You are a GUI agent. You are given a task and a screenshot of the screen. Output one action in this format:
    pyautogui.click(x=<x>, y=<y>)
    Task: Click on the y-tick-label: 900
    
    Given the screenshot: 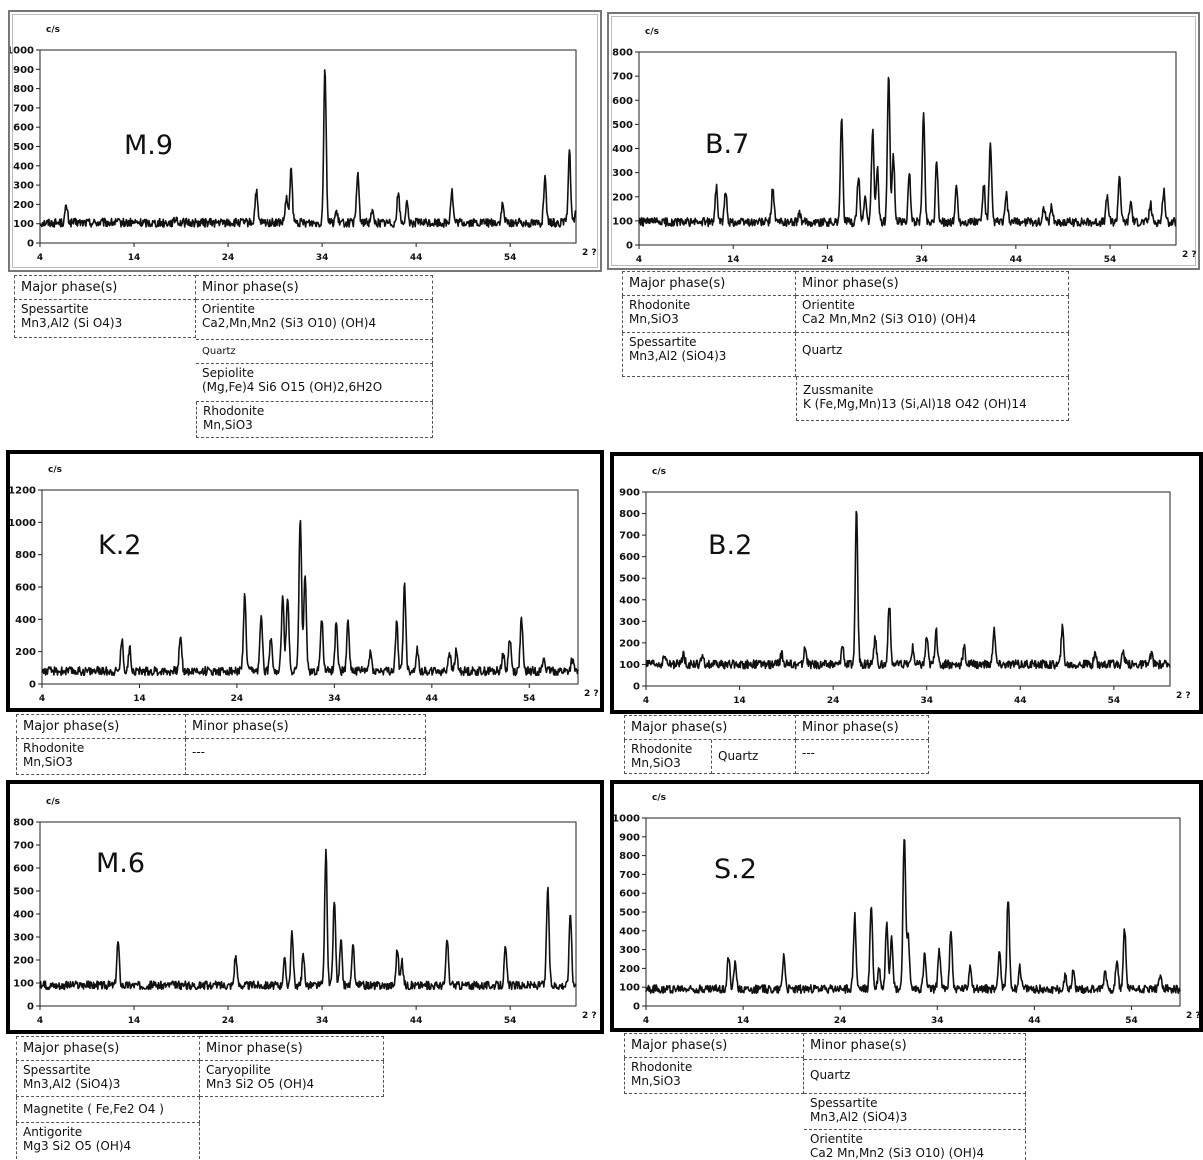 What is the action you would take?
    pyautogui.click(x=23, y=70)
    